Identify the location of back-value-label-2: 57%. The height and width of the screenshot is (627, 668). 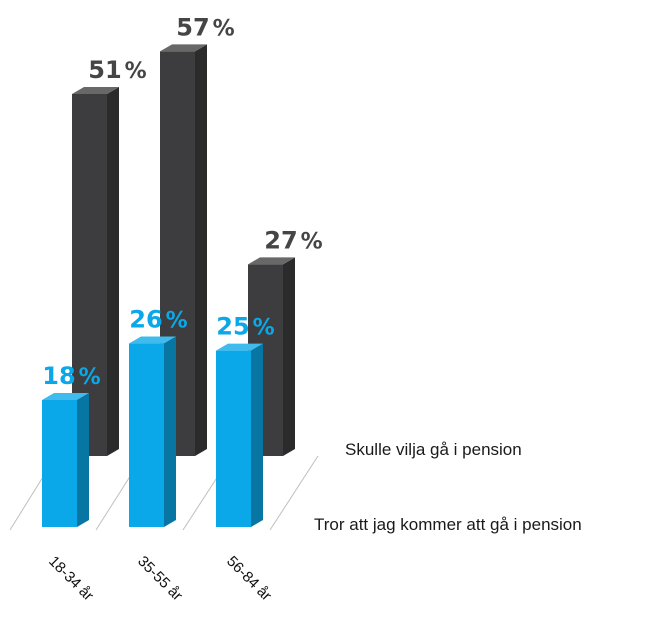
(205, 27).